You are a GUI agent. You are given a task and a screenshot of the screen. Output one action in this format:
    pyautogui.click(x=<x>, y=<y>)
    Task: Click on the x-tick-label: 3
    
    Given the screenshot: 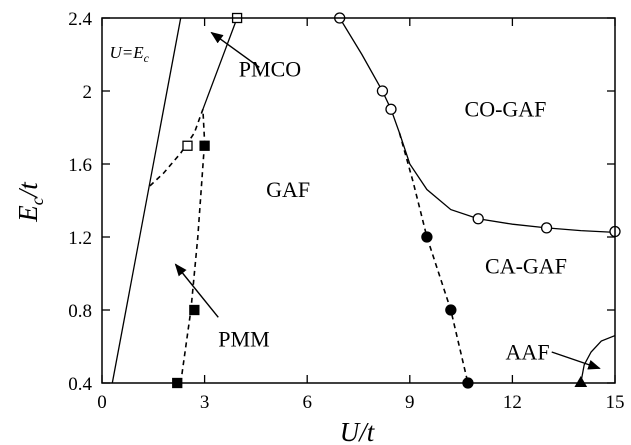 What is the action you would take?
    pyautogui.click(x=205, y=402)
    